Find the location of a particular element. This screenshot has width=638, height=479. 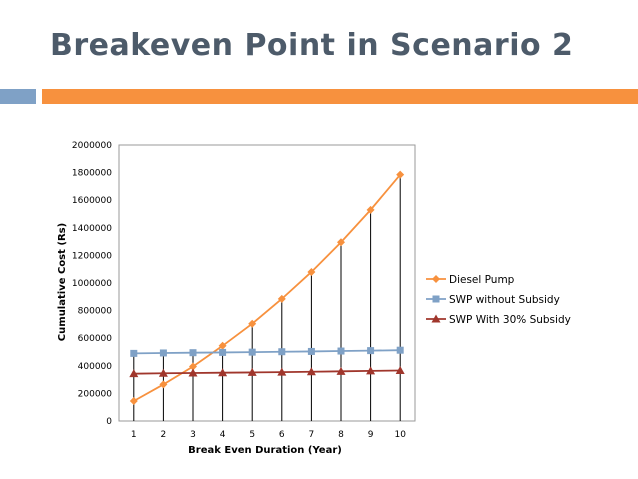

x-tick-label: 3 is located at coordinates (193, 435).